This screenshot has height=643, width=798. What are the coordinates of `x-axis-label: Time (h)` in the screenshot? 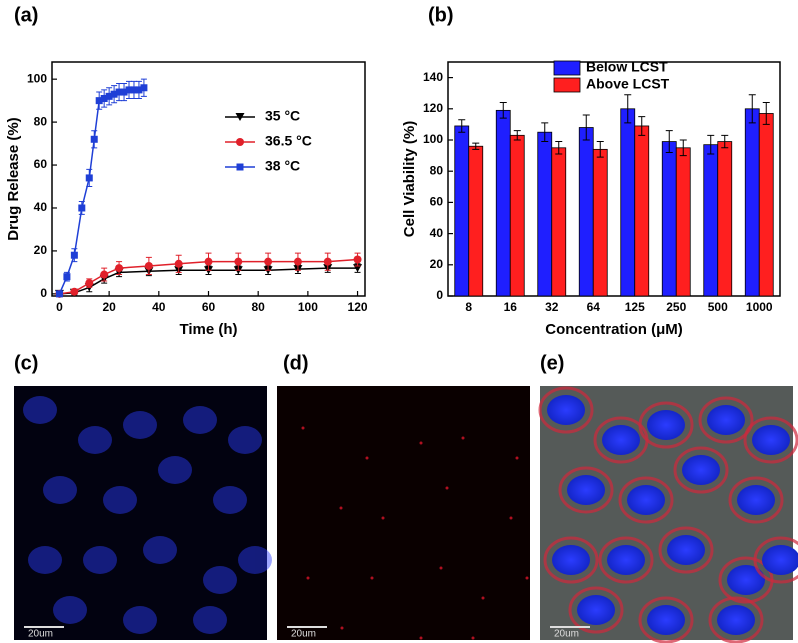 It's located at (208, 329).